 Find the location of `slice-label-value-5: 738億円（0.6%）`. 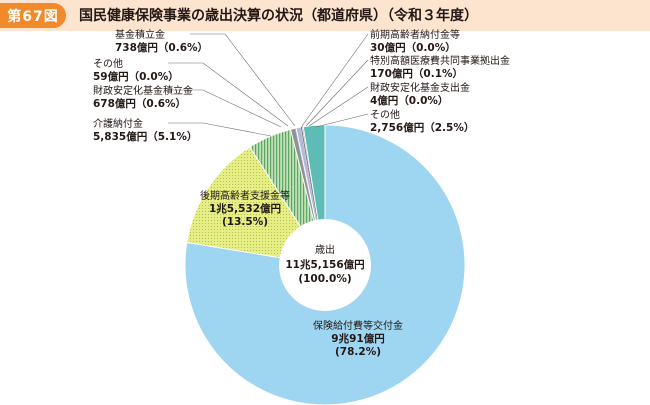

slice-label-value-5: 738億円（0.6%） is located at coordinates (161, 47).